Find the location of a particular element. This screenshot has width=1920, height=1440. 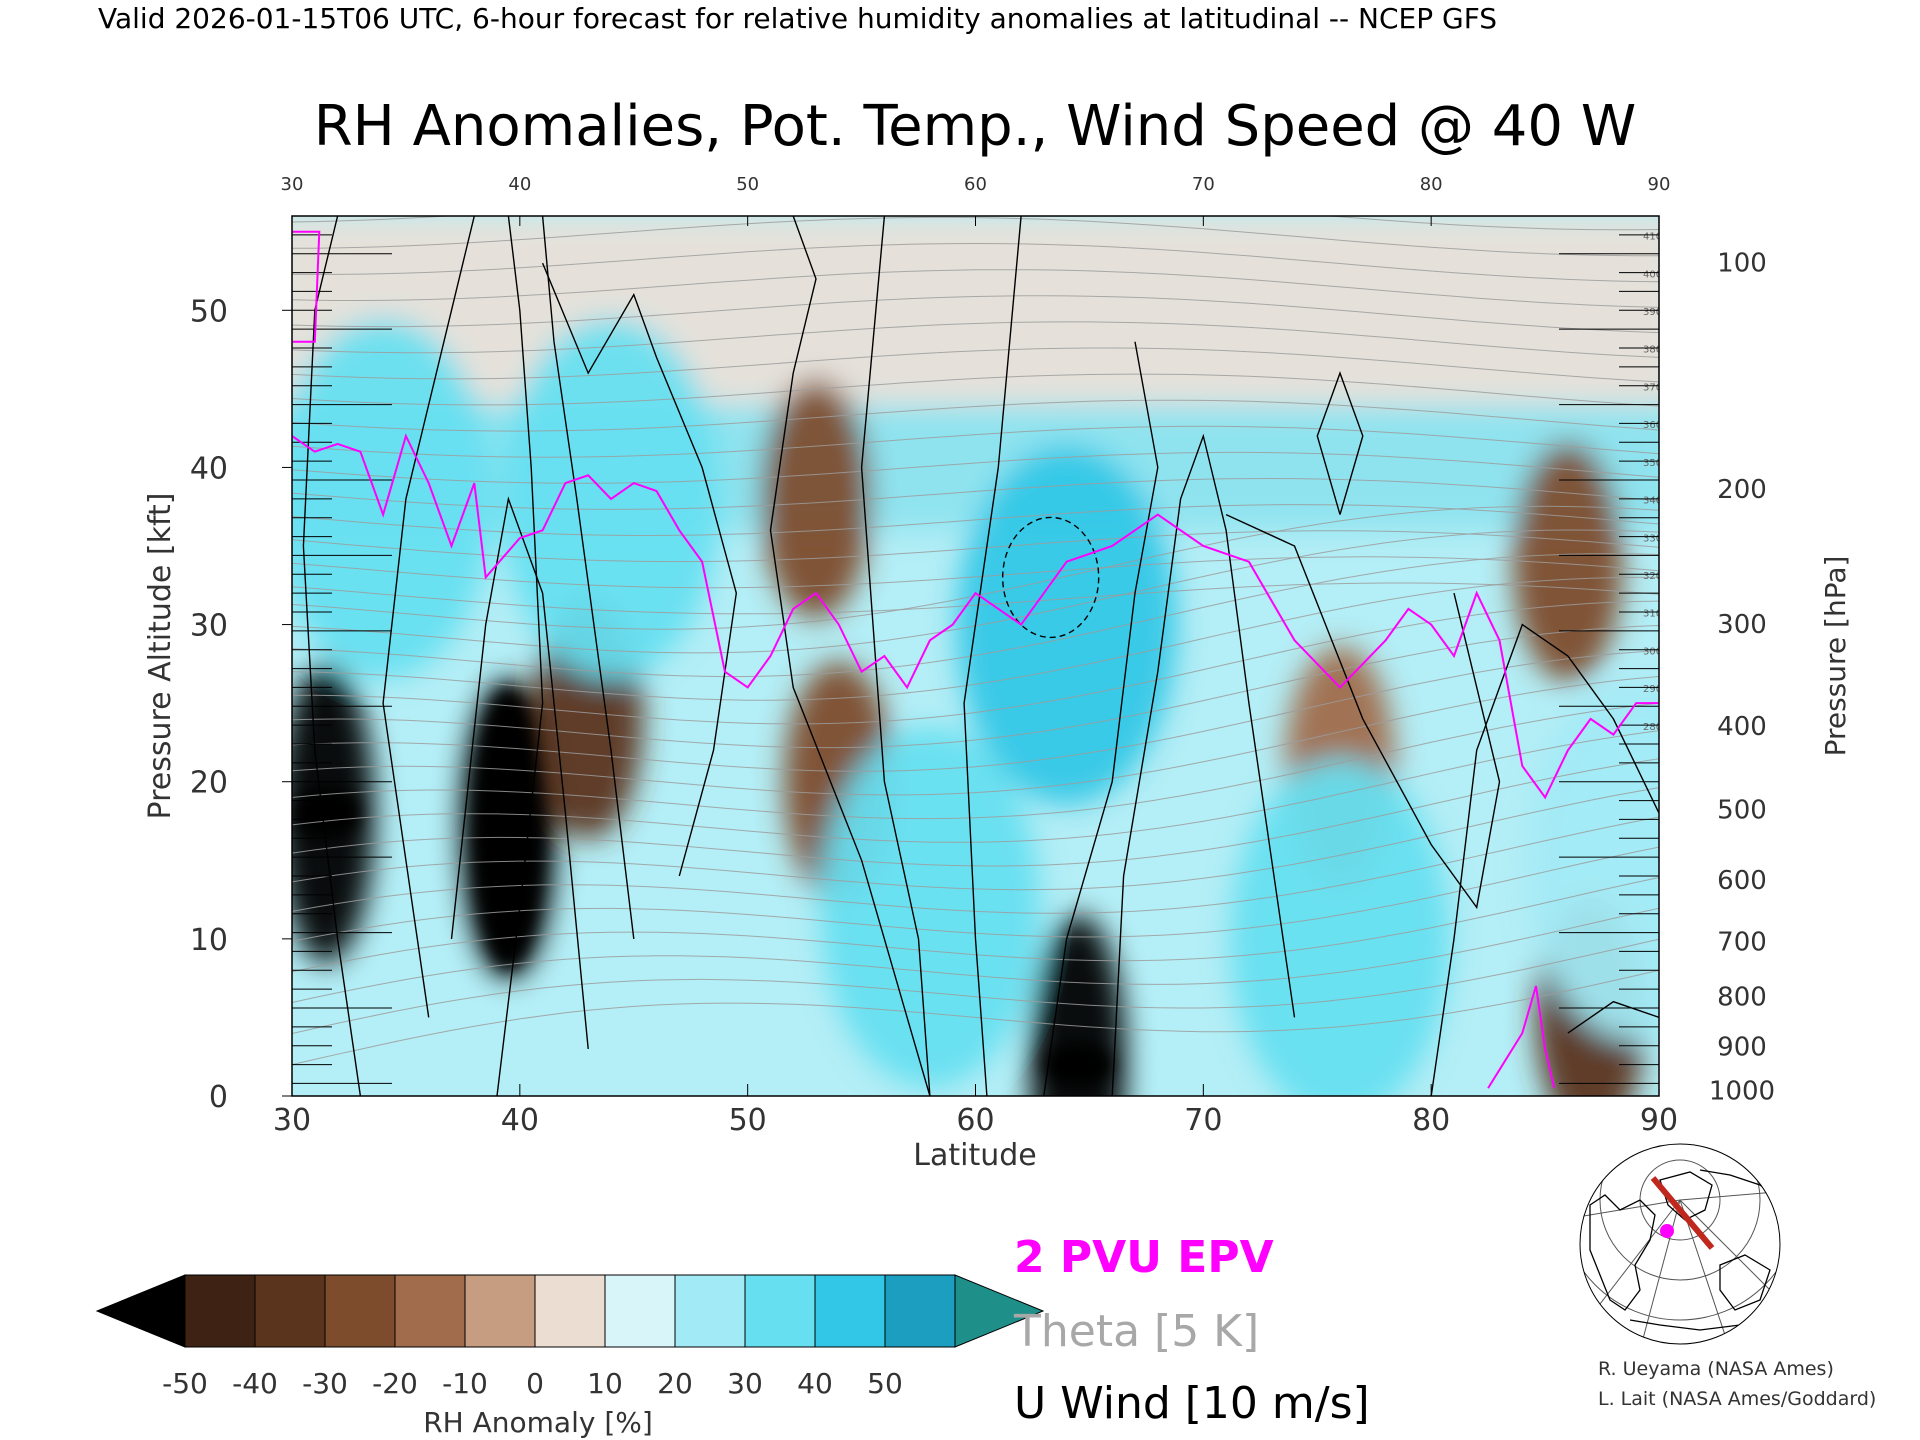

x-top-tick-label: 80 is located at coordinates (1431, 184).